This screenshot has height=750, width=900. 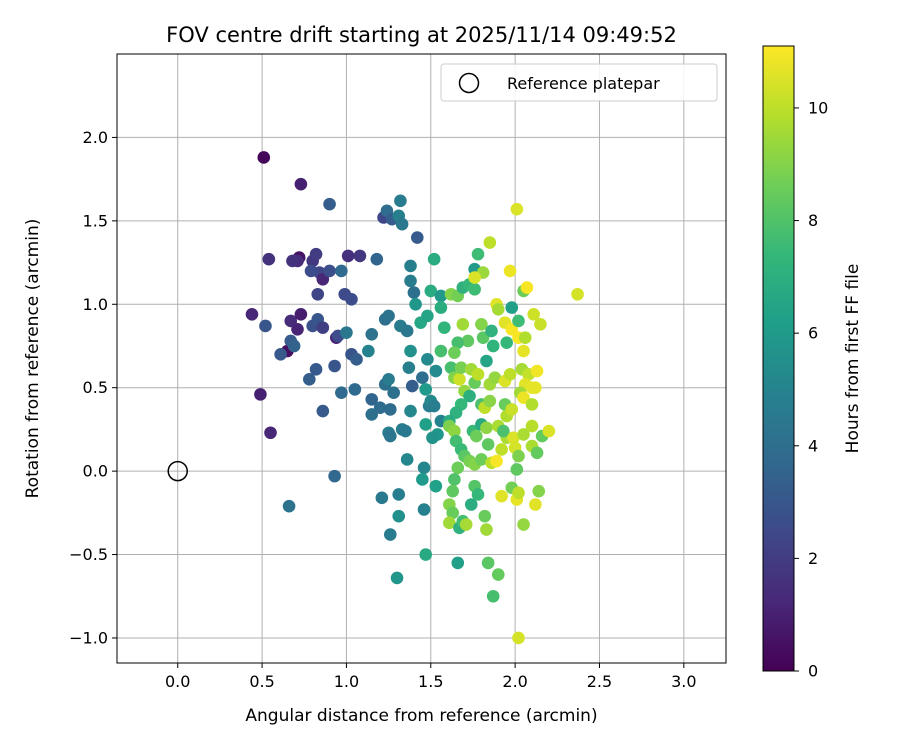 I want to click on y-tick-label: −1.0, so click(x=88, y=637).